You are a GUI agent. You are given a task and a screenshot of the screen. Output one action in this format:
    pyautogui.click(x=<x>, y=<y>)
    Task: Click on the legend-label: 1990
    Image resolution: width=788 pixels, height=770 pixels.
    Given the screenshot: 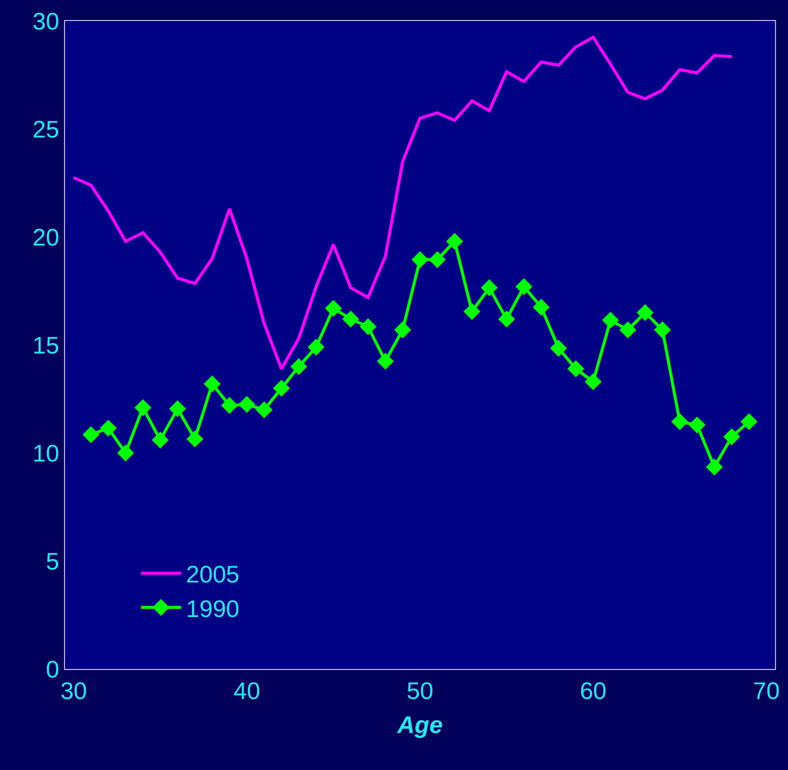 What is the action you would take?
    pyautogui.click(x=213, y=609)
    